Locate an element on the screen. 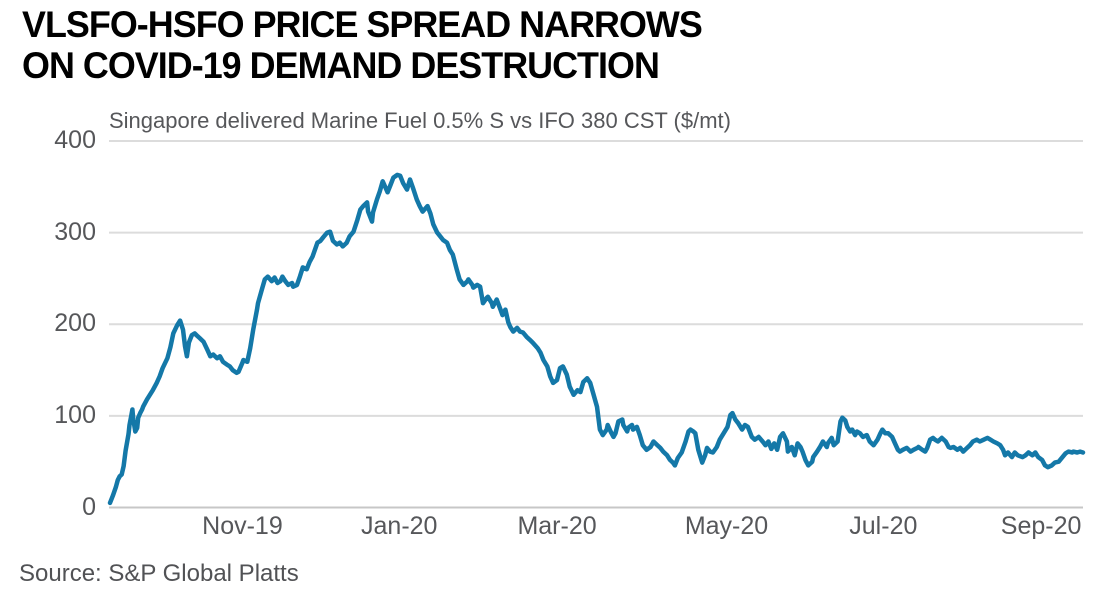 This screenshot has height=597, width=1101. y-tick-label: 100 is located at coordinates (75, 414).